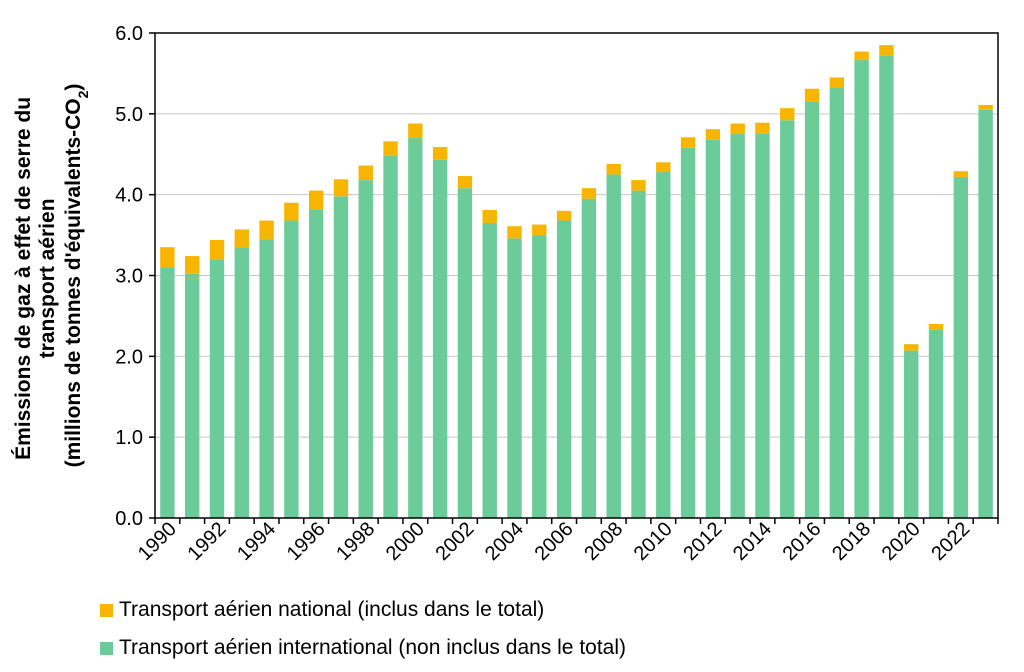  Describe the element at coordinates (47, 278) in the screenshot. I see `y-axis-title-line-2: transport aérien` at that location.